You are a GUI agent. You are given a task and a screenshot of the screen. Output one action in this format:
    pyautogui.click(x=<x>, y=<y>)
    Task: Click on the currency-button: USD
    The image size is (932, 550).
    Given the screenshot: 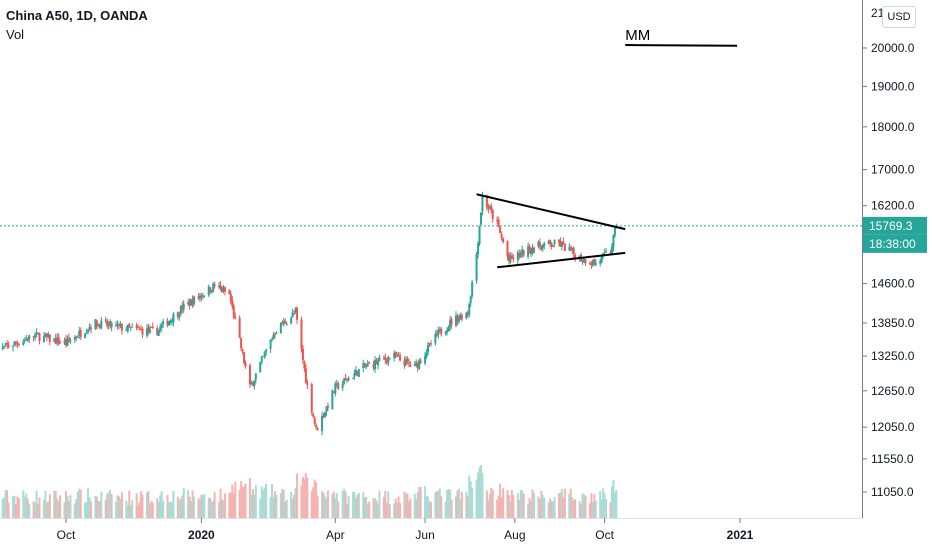 What is the action you would take?
    pyautogui.click(x=899, y=17)
    